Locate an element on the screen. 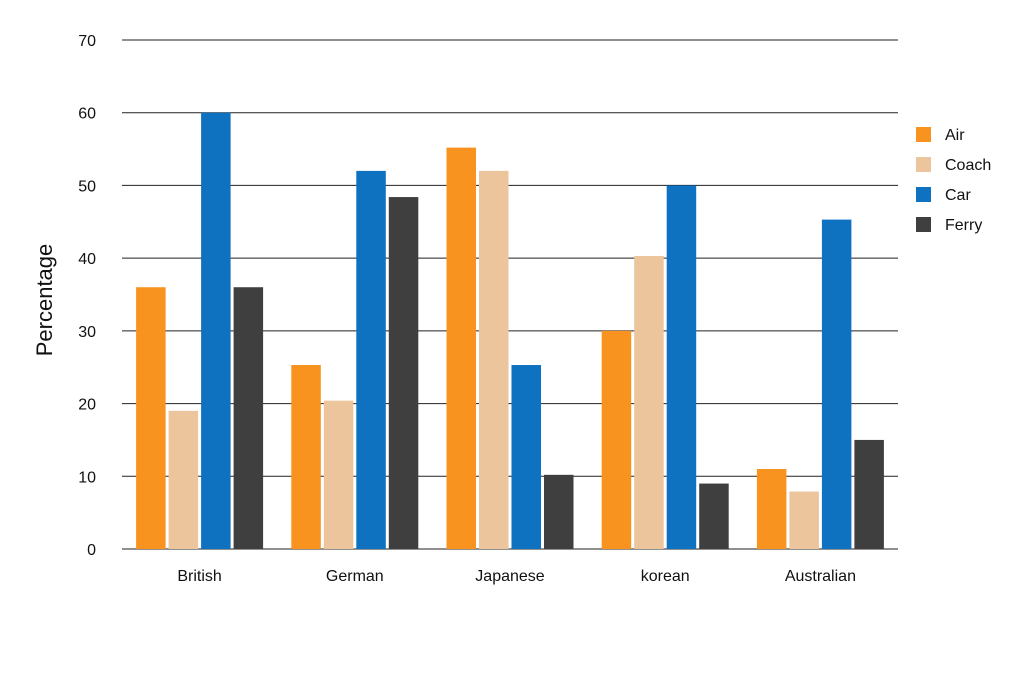  x-axis-ticks: British German Japanese korean Australian is located at coordinates (516, 576).